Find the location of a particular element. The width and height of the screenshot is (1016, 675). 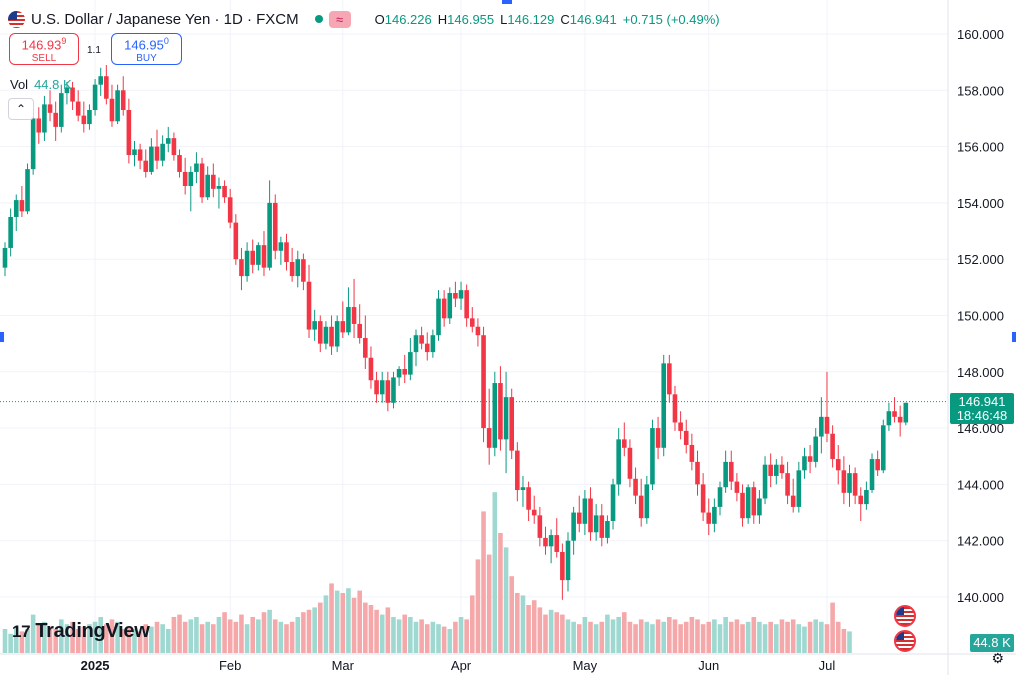

right-resize-handle is located at coordinates (1014, 337).